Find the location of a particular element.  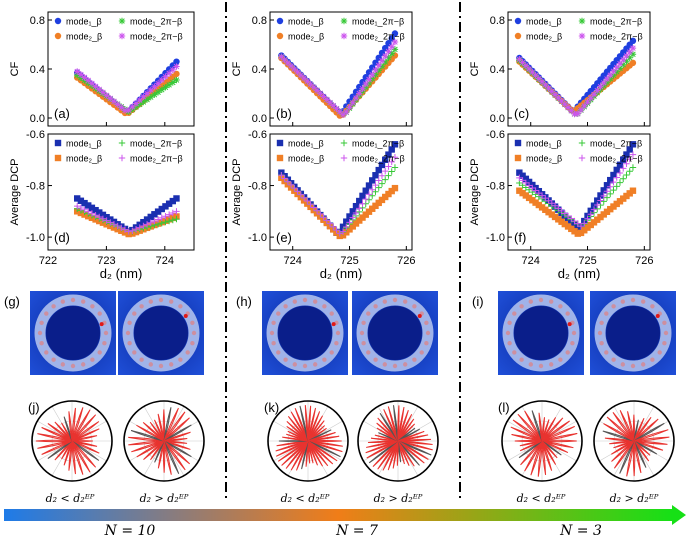

x-tick-label: 726 is located at coordinates (406, 261).